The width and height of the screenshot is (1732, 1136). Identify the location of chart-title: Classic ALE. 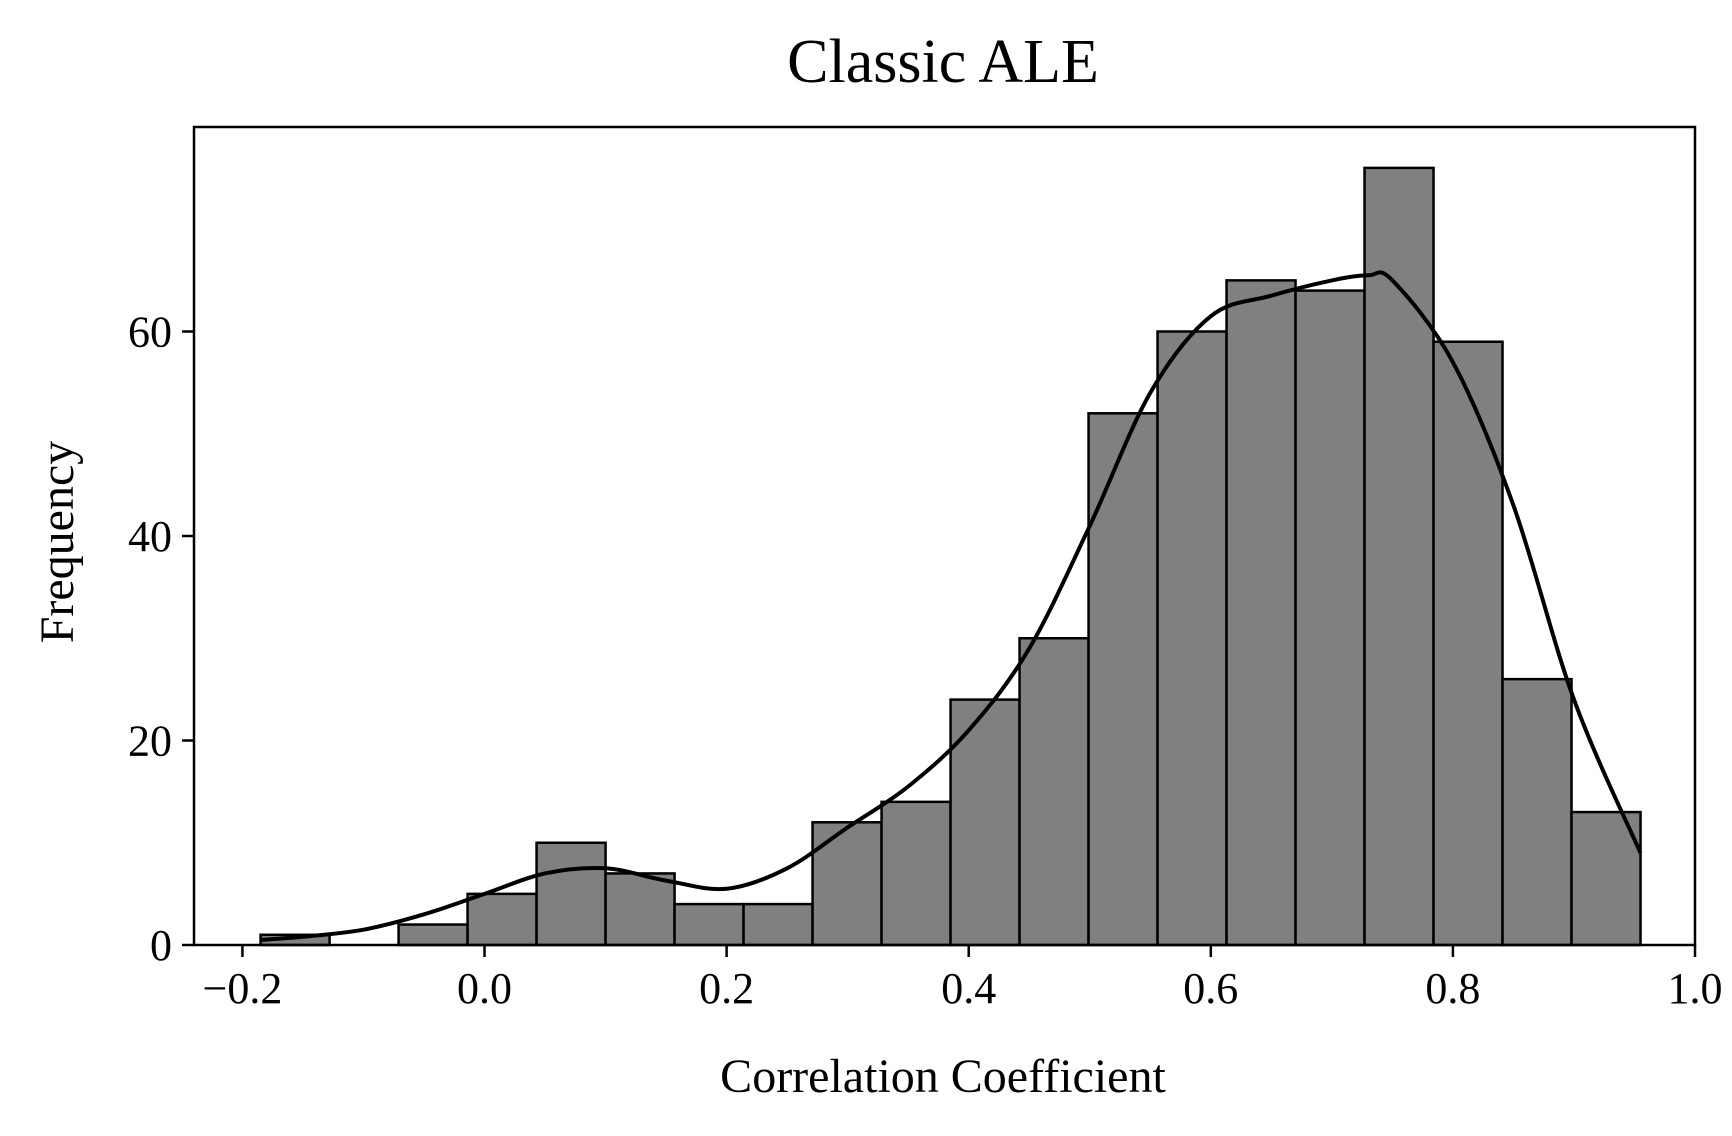
(943, 62).